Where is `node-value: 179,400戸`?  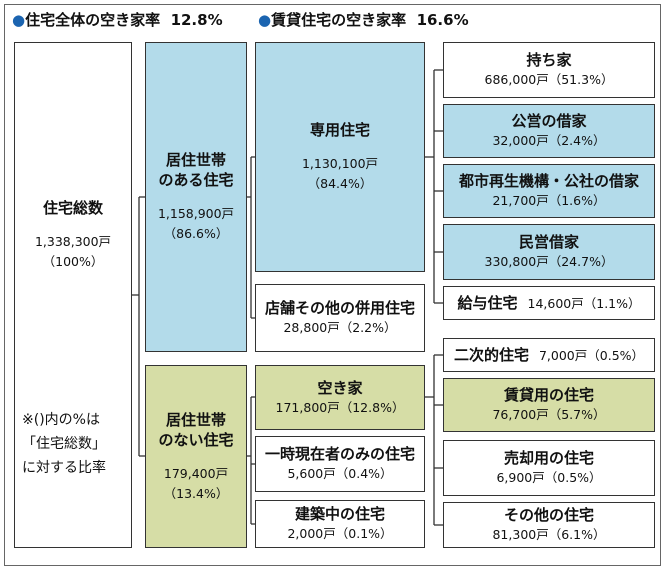 node-value: 179,400戸 is located at coordinates (196, 473).